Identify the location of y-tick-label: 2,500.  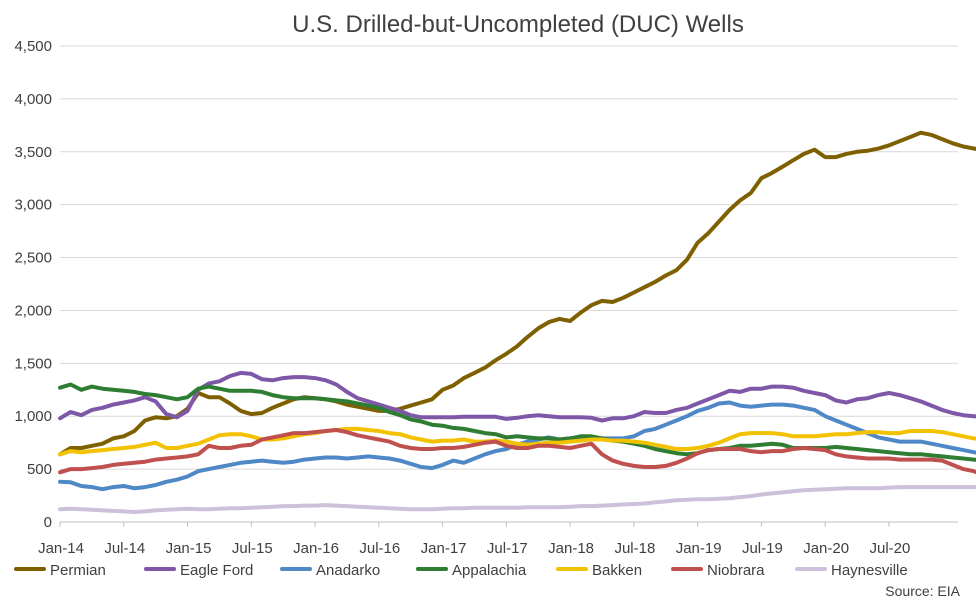
(33, 258).